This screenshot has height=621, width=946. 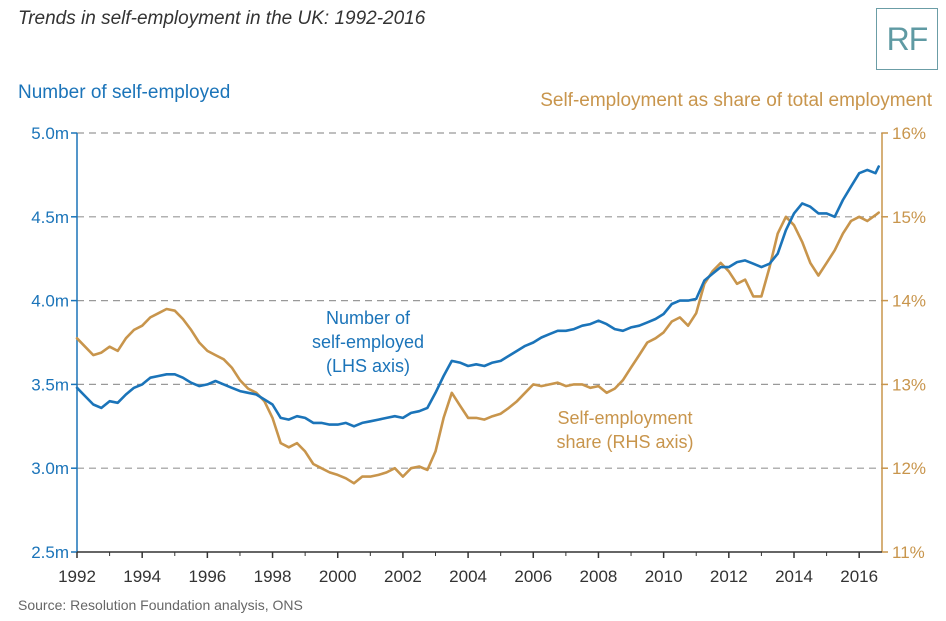 What do you see at coordinates (624, 418) in the screenshot?
I see `annotation-line: Self-employment` at bounding box center [624, 418].